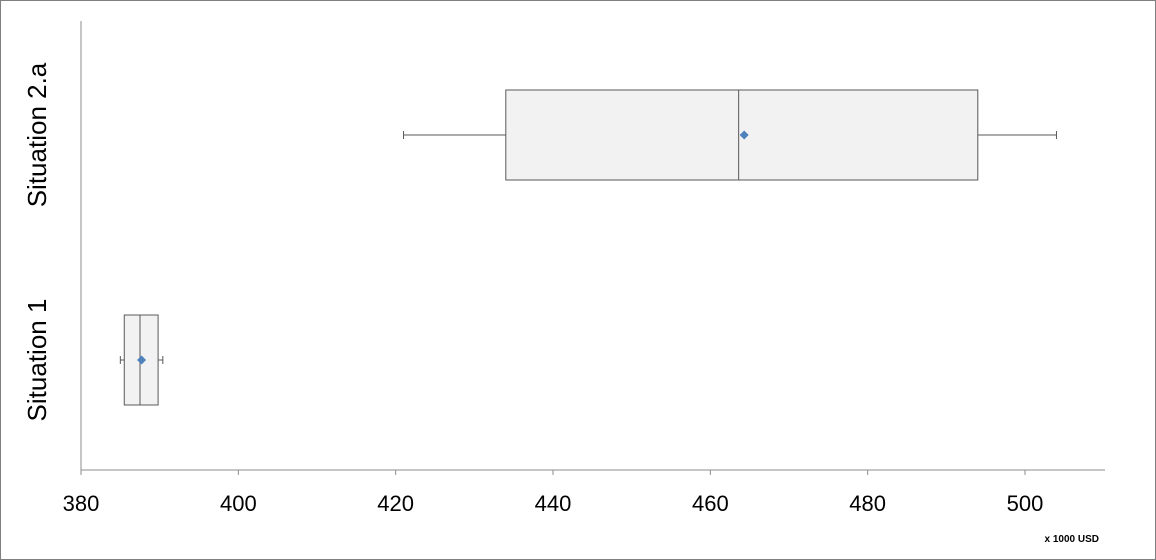  Describe the element at coordinates (730, 135) in the screenshot. I see `box-situation-2a` at that location.